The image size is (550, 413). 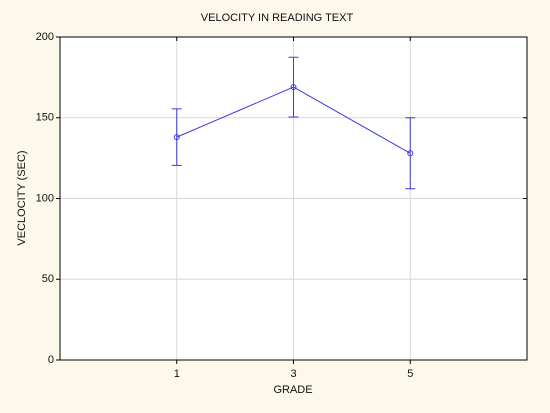 I want to click on y-tick-label: 50, so click(x=48, y=279).